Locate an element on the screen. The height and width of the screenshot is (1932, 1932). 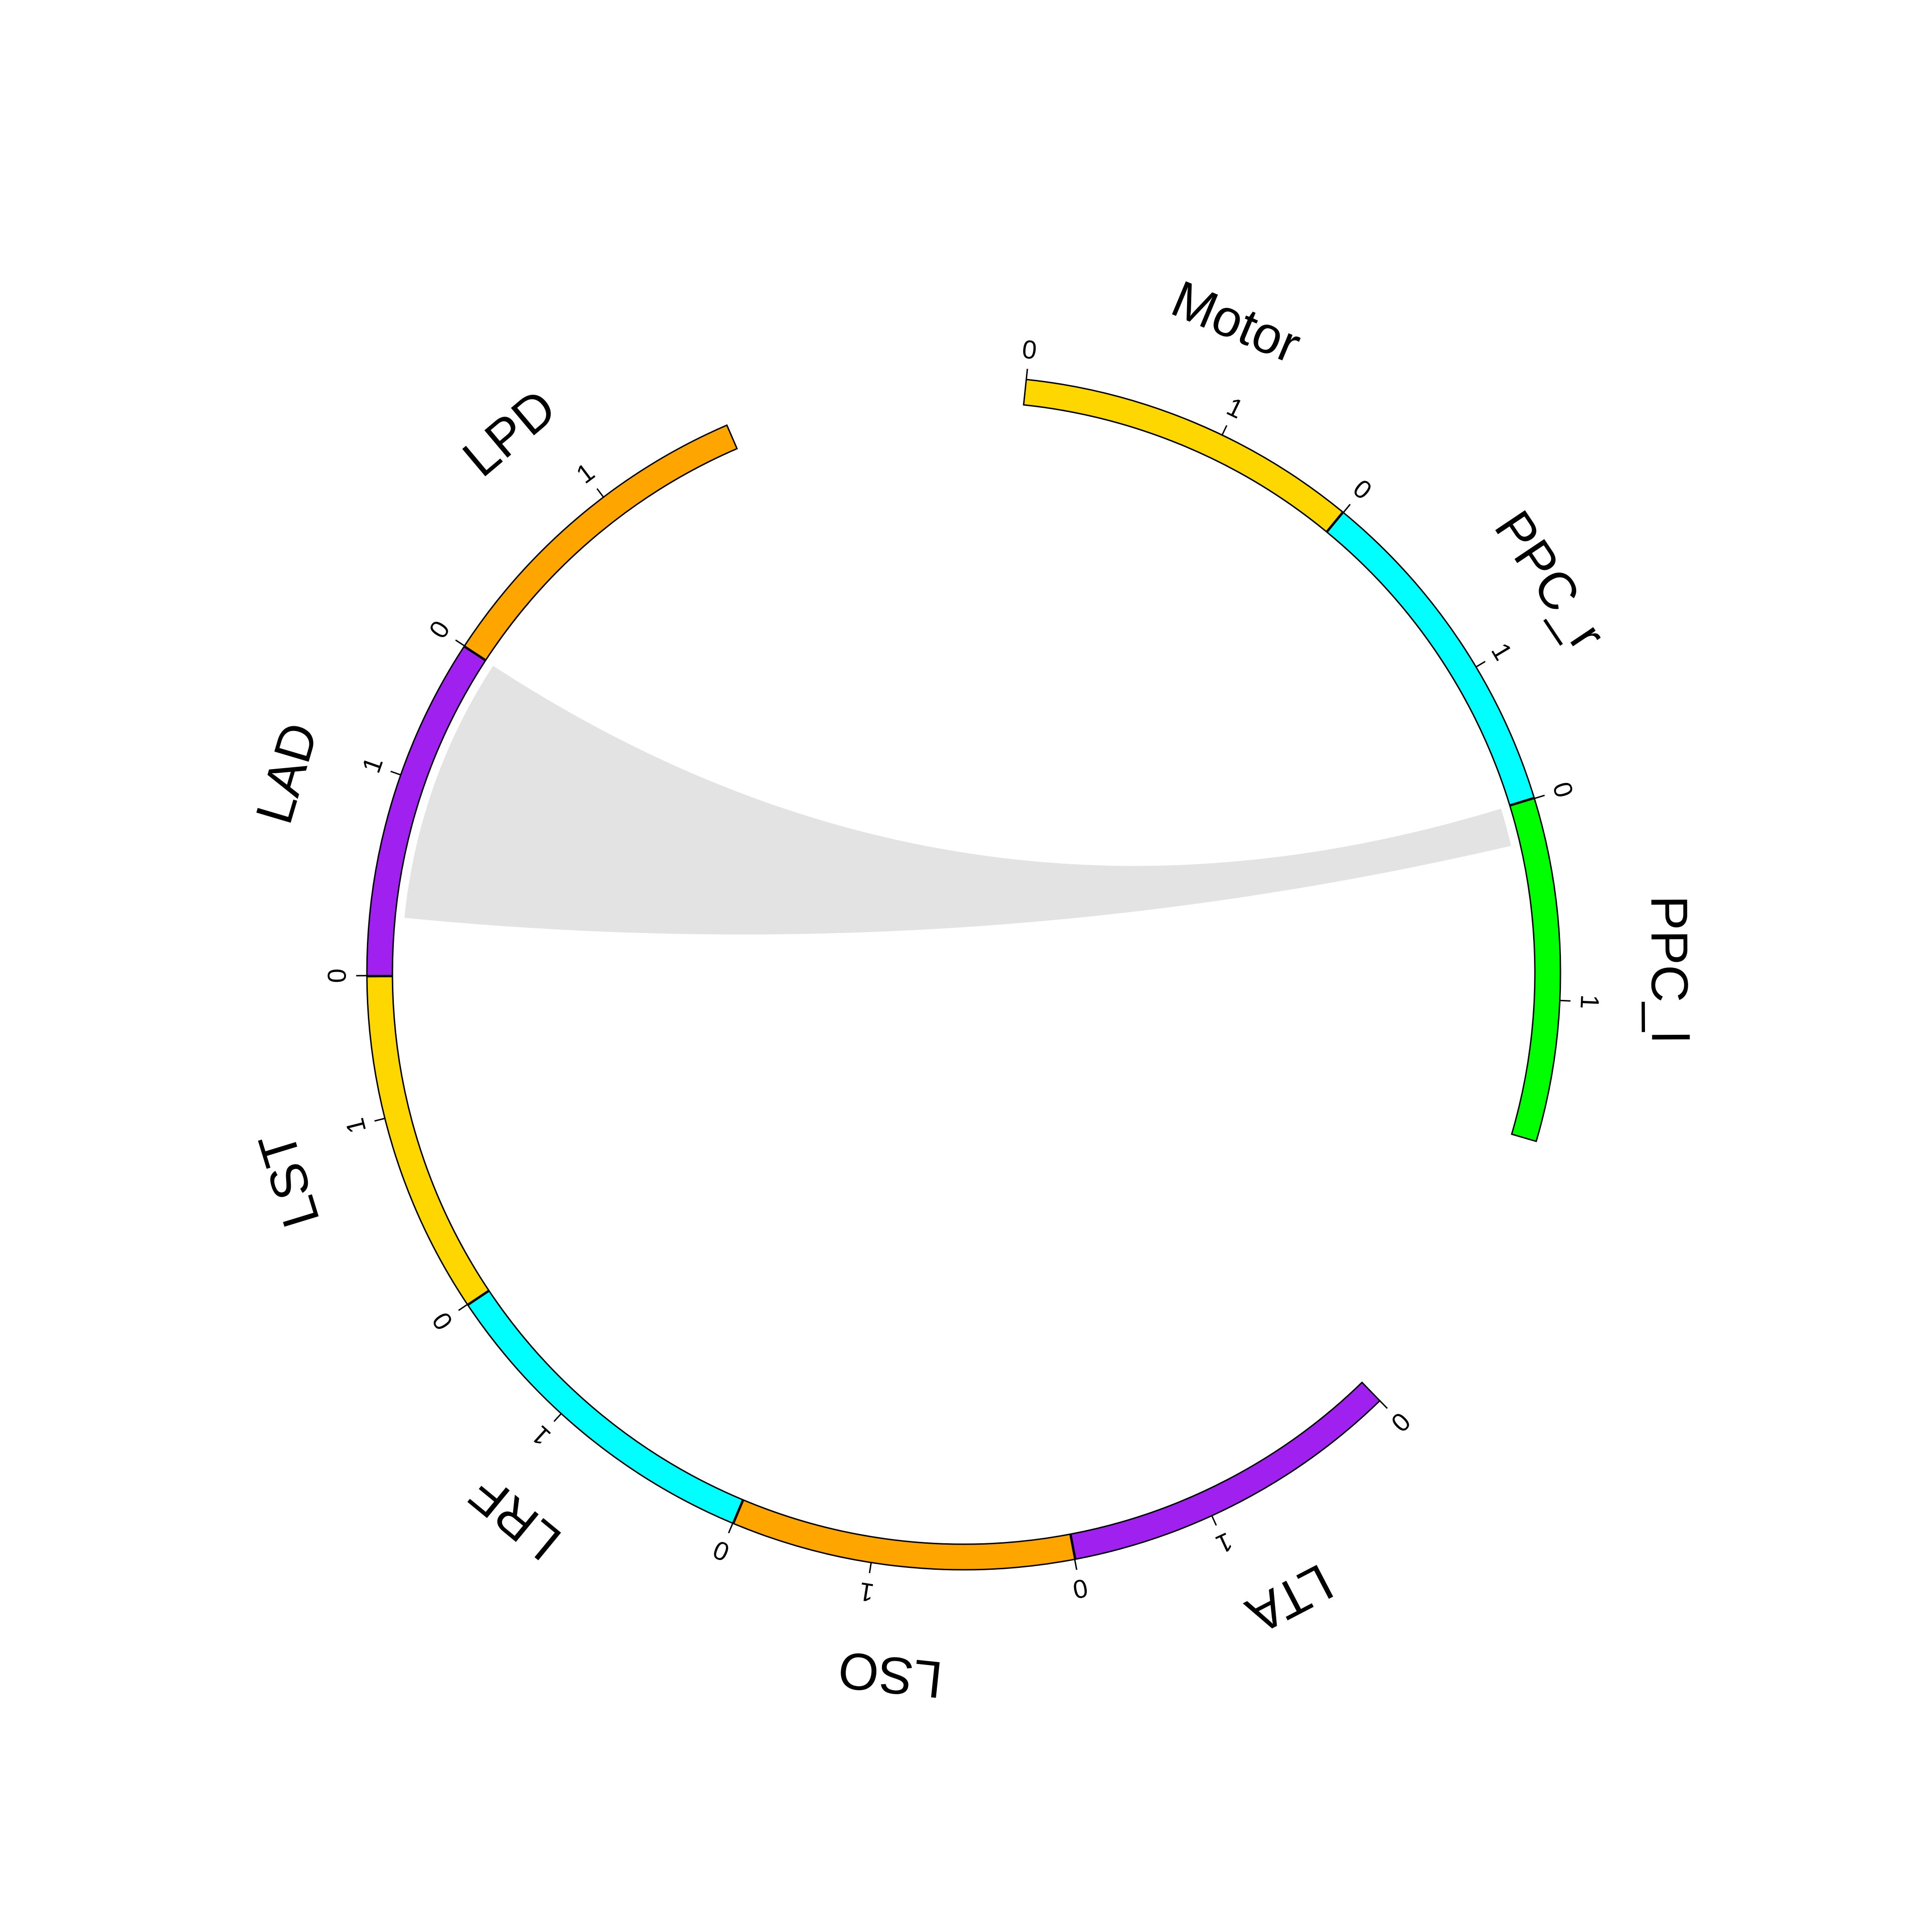
tick-label-lad-0: 0 is located at coordinates (336, 975).